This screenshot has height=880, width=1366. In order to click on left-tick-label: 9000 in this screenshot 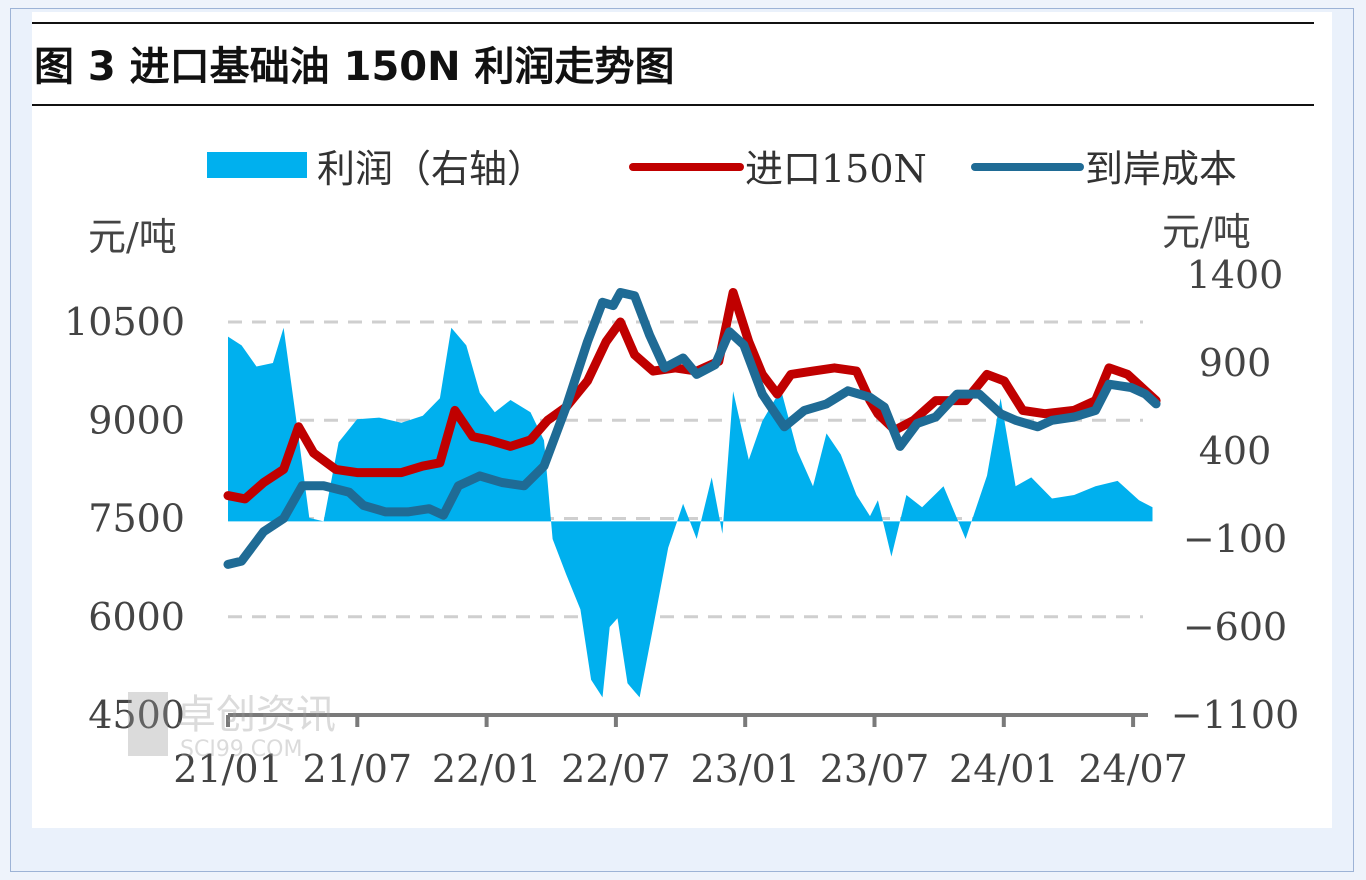, I will do `click(136, 420)`.